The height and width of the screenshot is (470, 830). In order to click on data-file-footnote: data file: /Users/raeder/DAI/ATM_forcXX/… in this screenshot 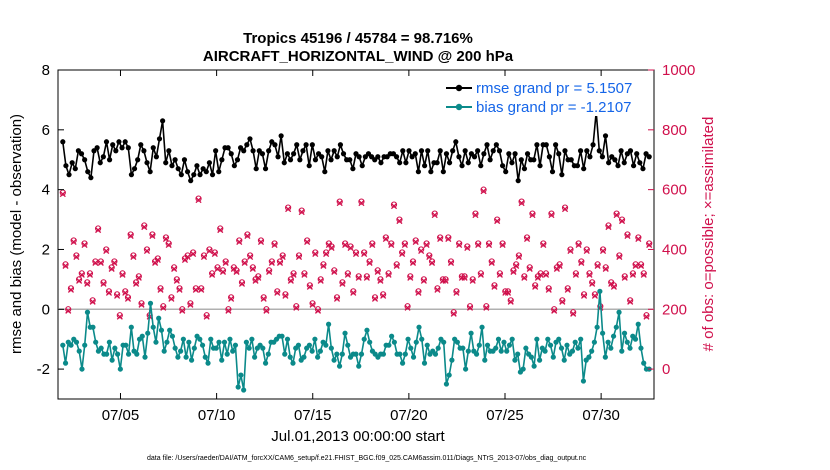, I will do `click(367, 458)`.